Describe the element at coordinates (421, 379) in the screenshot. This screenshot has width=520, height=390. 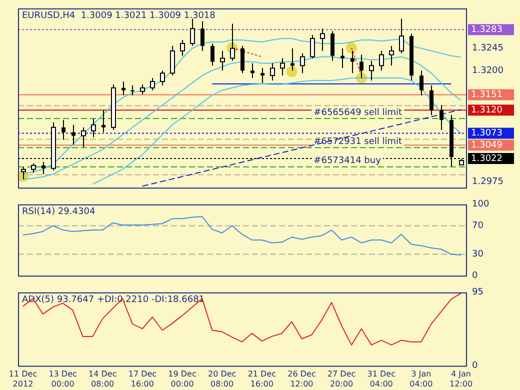
I see `x-tick-label: 3 Jan 04:00` at that location.